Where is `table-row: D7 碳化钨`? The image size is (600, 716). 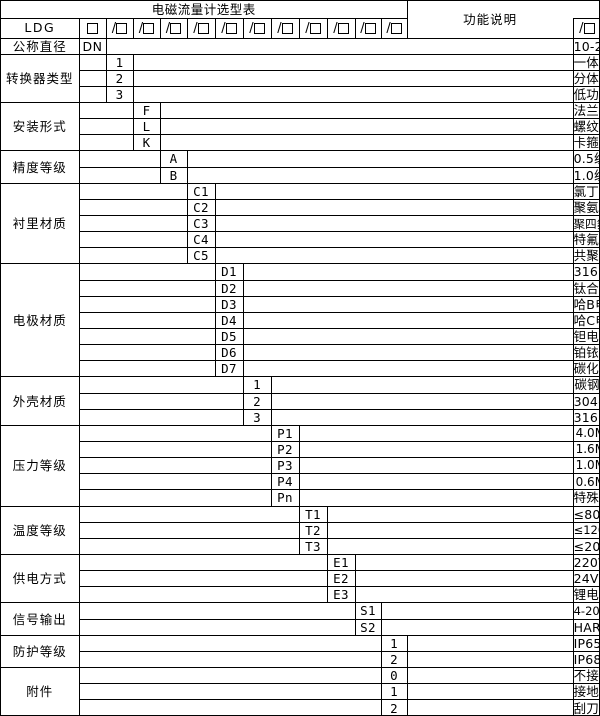
table-row: D7 碳化钨 is located at coordinates (300, 369).